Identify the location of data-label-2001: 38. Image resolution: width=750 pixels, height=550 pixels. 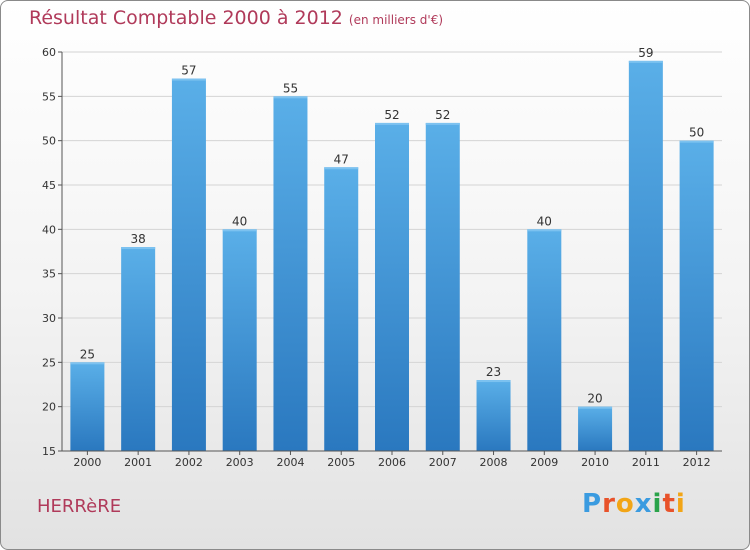
(138, 239).